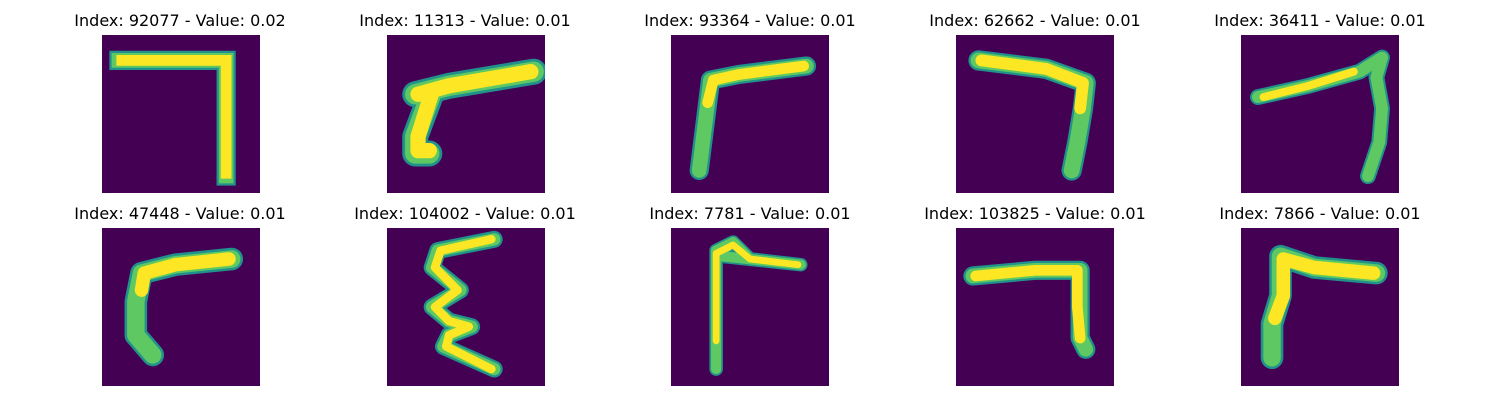  Describe the element at coordinates (1035, 20) in the screenshot. I see `panel-title: Index: 62662 - Value: 0.01` at that location.